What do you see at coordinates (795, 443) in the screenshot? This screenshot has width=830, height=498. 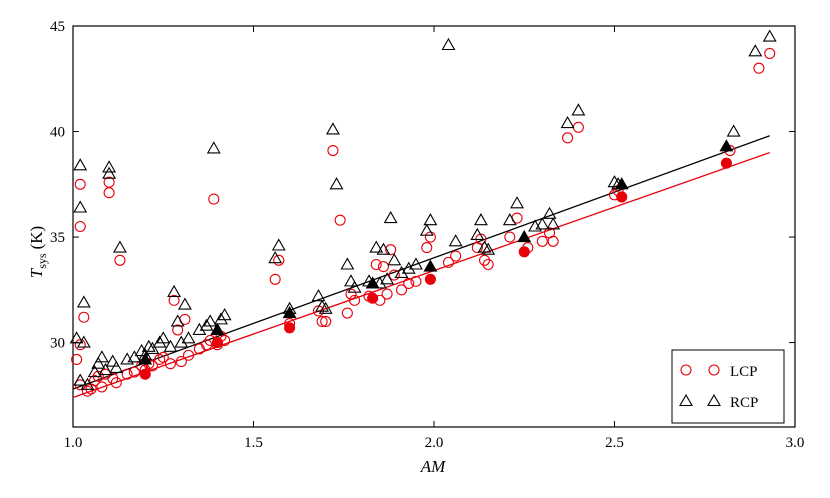 I see `x-tick-label: 3.0` at bounding box center [795, 443].